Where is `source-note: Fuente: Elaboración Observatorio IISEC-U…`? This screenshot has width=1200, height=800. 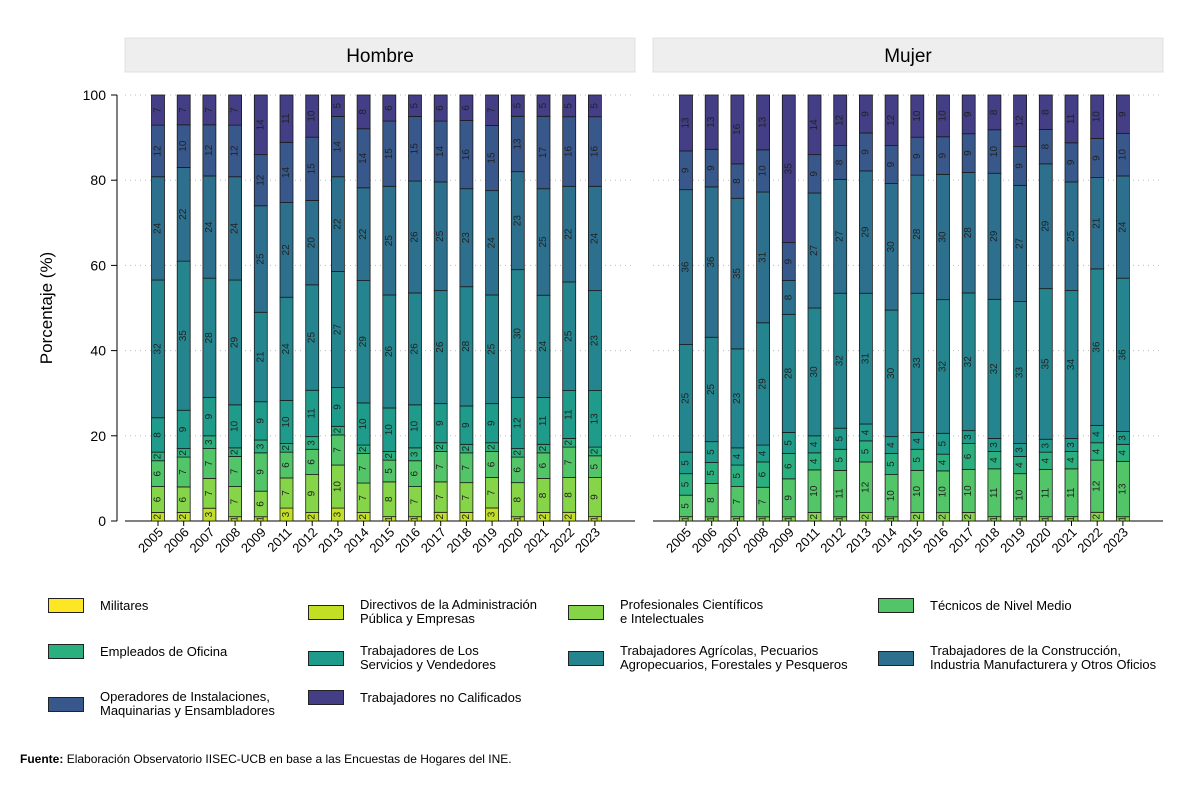
source-note: Fuente: Elaboración Observatorio IISEC-U… is located at coordinates (266, 759).